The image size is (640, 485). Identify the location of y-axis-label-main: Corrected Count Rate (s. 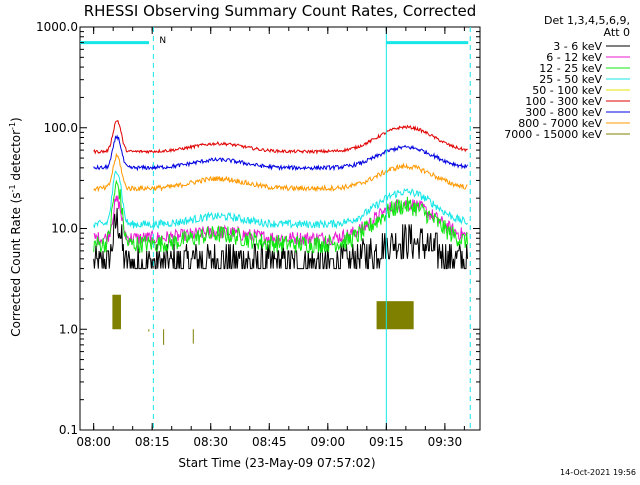
(16, 264).